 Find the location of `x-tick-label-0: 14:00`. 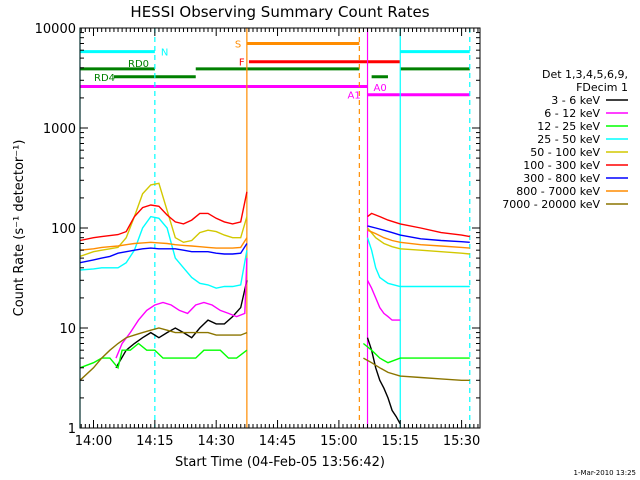

x-tick-label-0: 14:00 is located at coordinates (93, 441).